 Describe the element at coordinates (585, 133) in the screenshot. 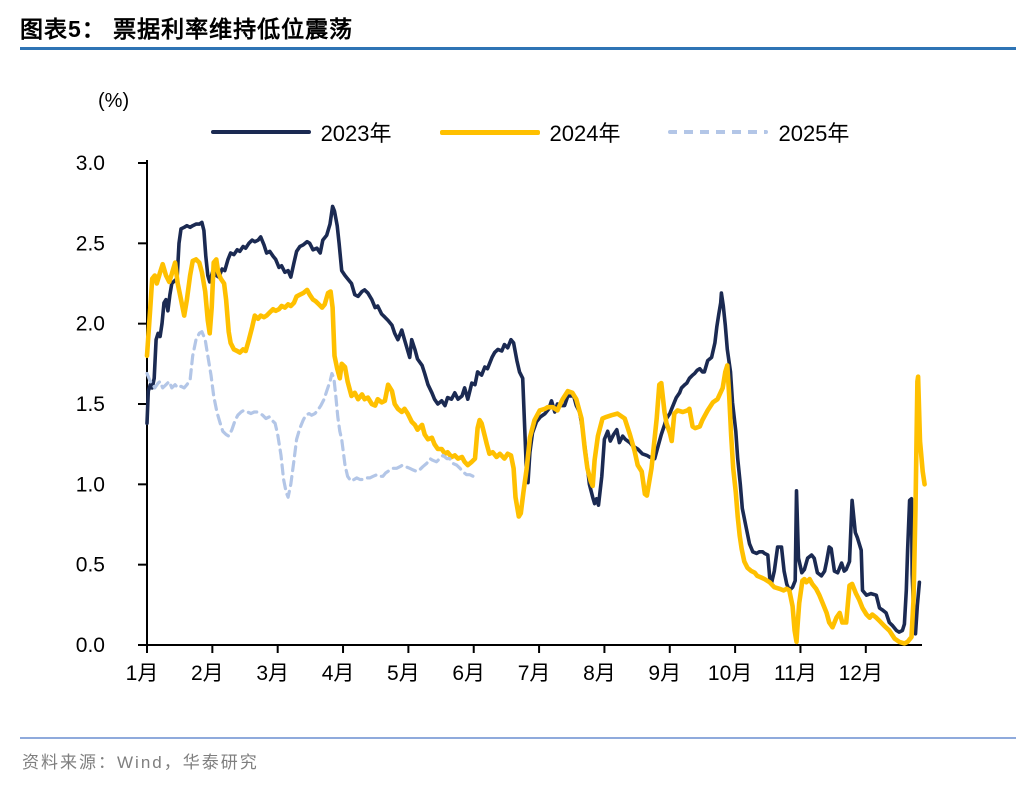

I see `legend-label-2024: 2024年` at that location.